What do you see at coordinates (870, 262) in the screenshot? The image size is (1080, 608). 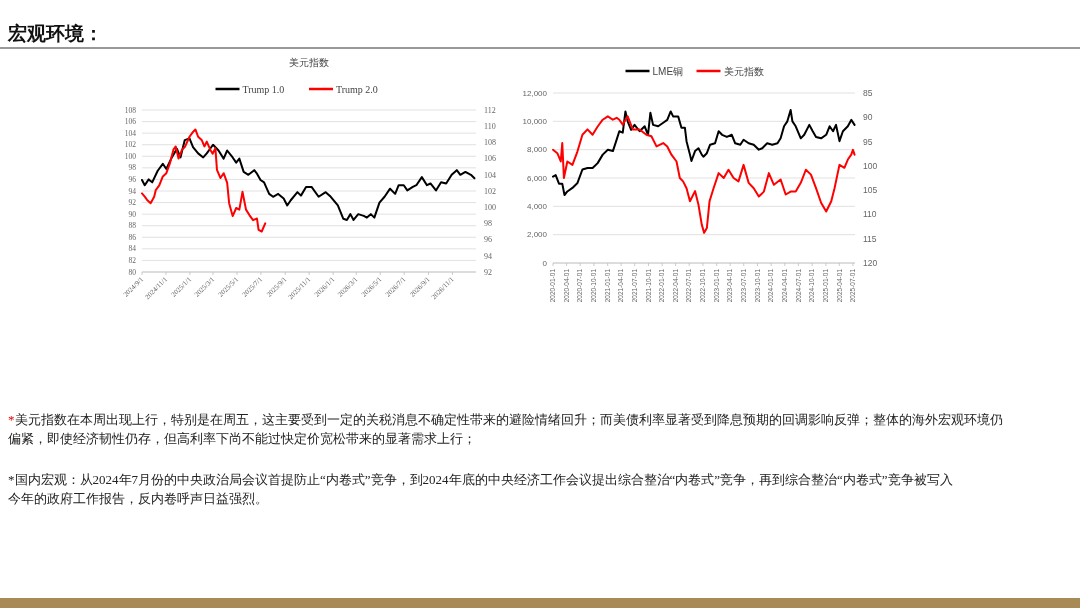 I see `y2-tick-label: 120` at bounding box center [870, 262].